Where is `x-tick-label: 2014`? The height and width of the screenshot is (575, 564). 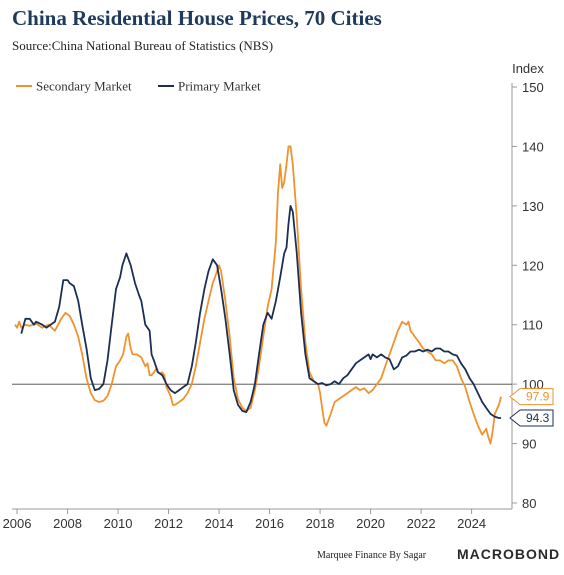 x-tick-label: 2014 is located at coordinates (219, 523).